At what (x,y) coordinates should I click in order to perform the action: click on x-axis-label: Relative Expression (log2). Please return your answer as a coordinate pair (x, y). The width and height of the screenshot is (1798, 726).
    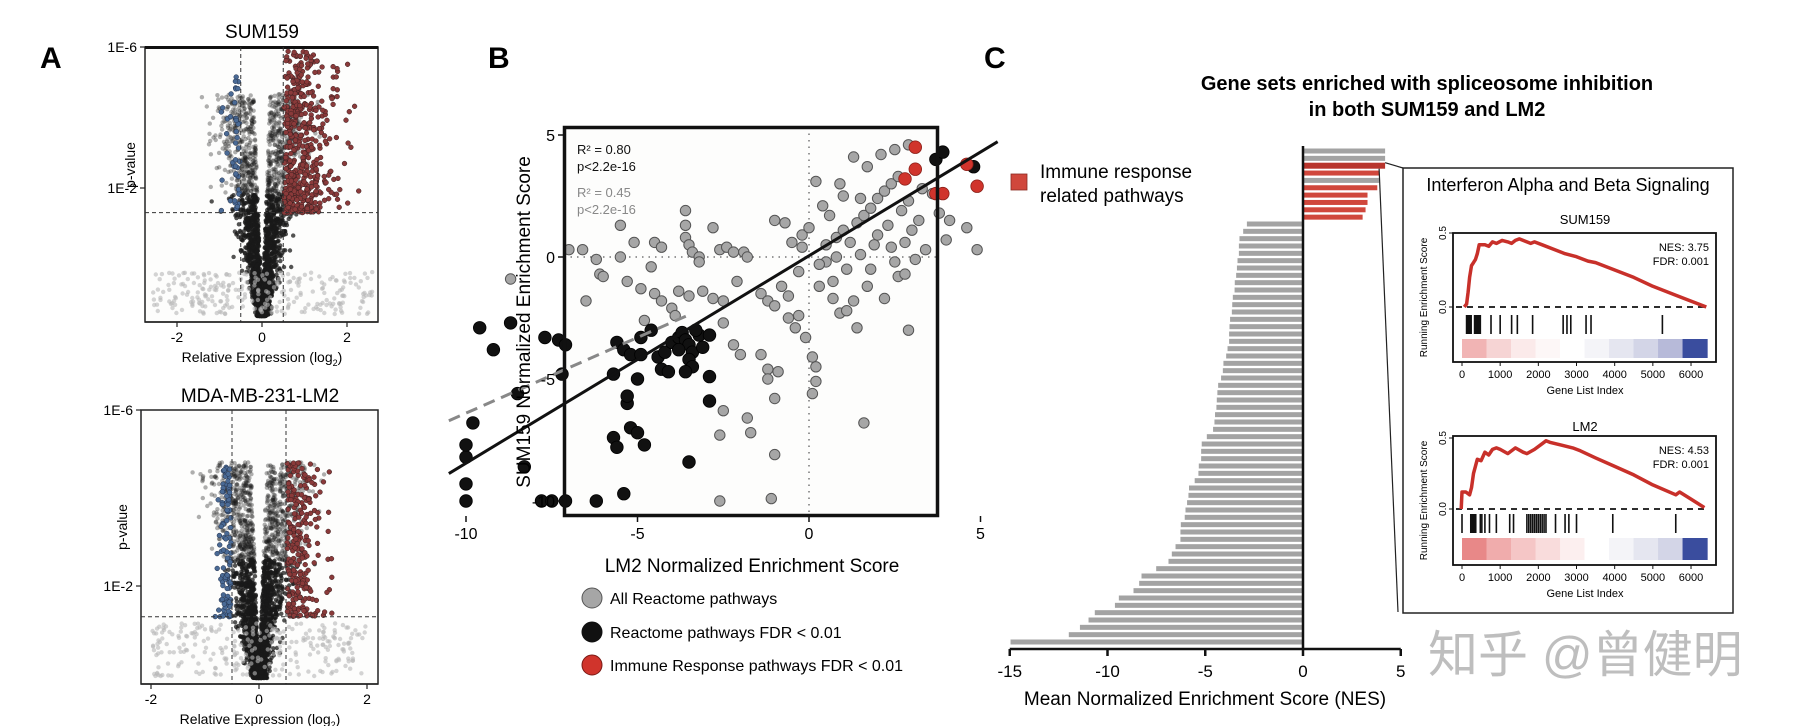
    Looking at the image, I should click on (262, 358).